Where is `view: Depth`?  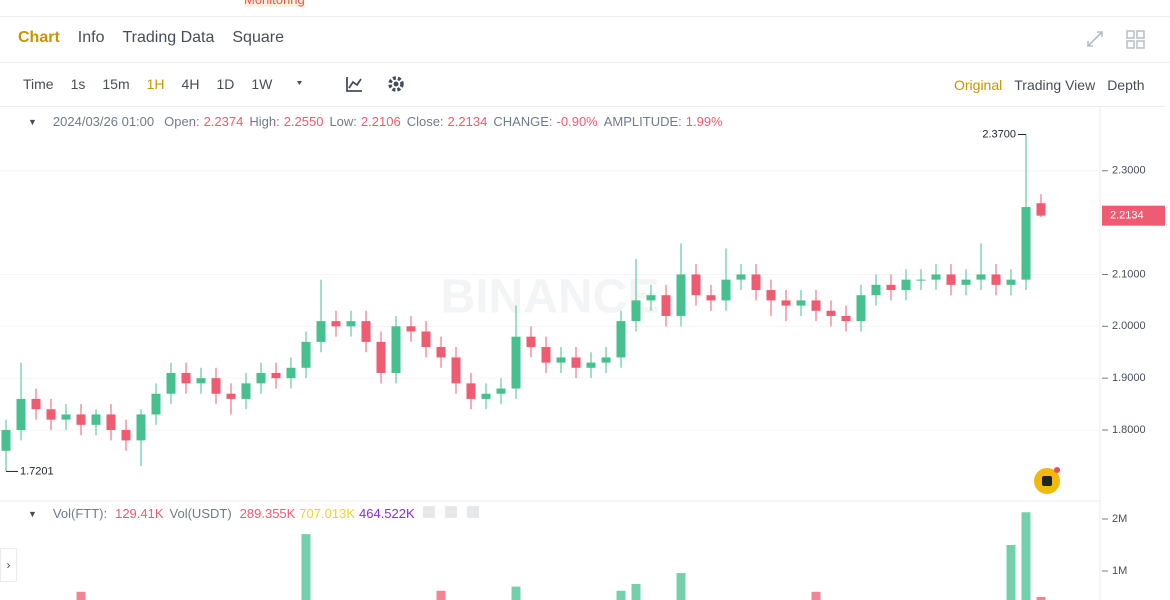 view: Depth is located at coordinates (1126, 85).